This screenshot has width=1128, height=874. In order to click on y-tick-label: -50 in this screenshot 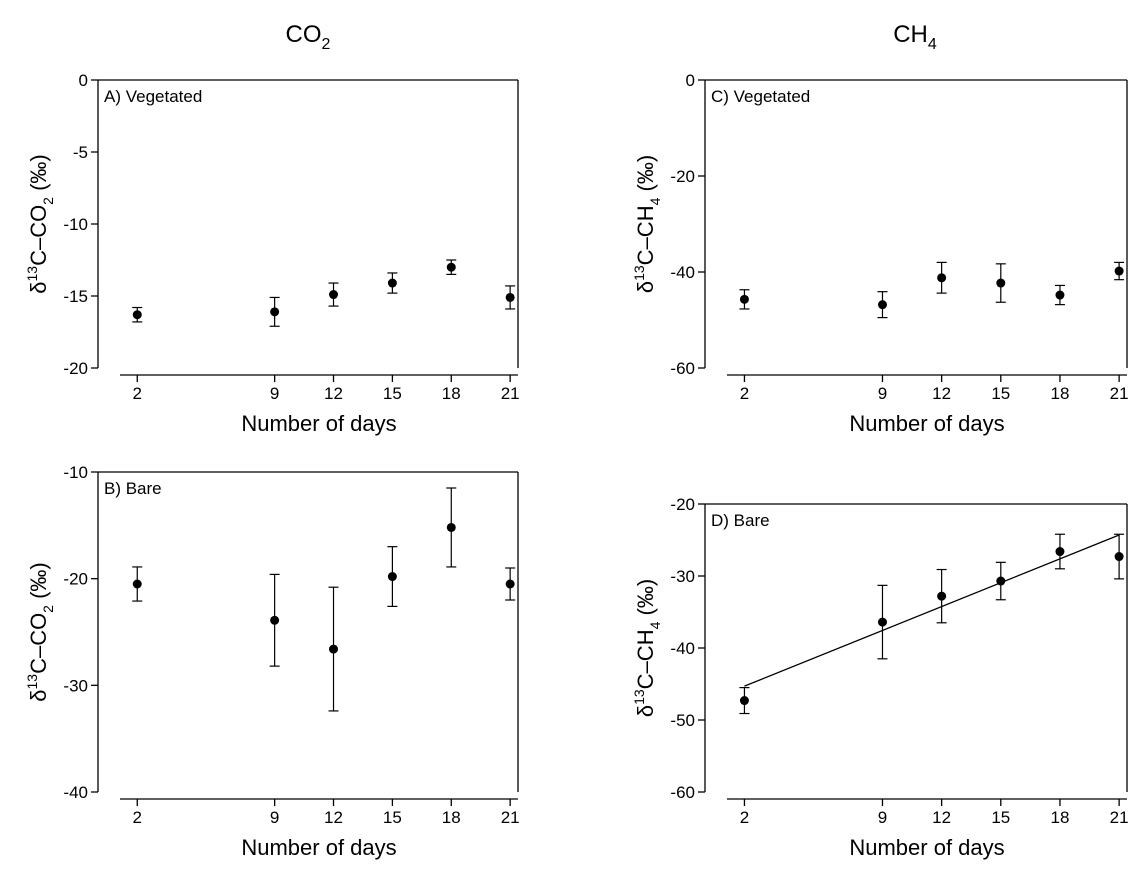, I will do `click(682, 720)`.